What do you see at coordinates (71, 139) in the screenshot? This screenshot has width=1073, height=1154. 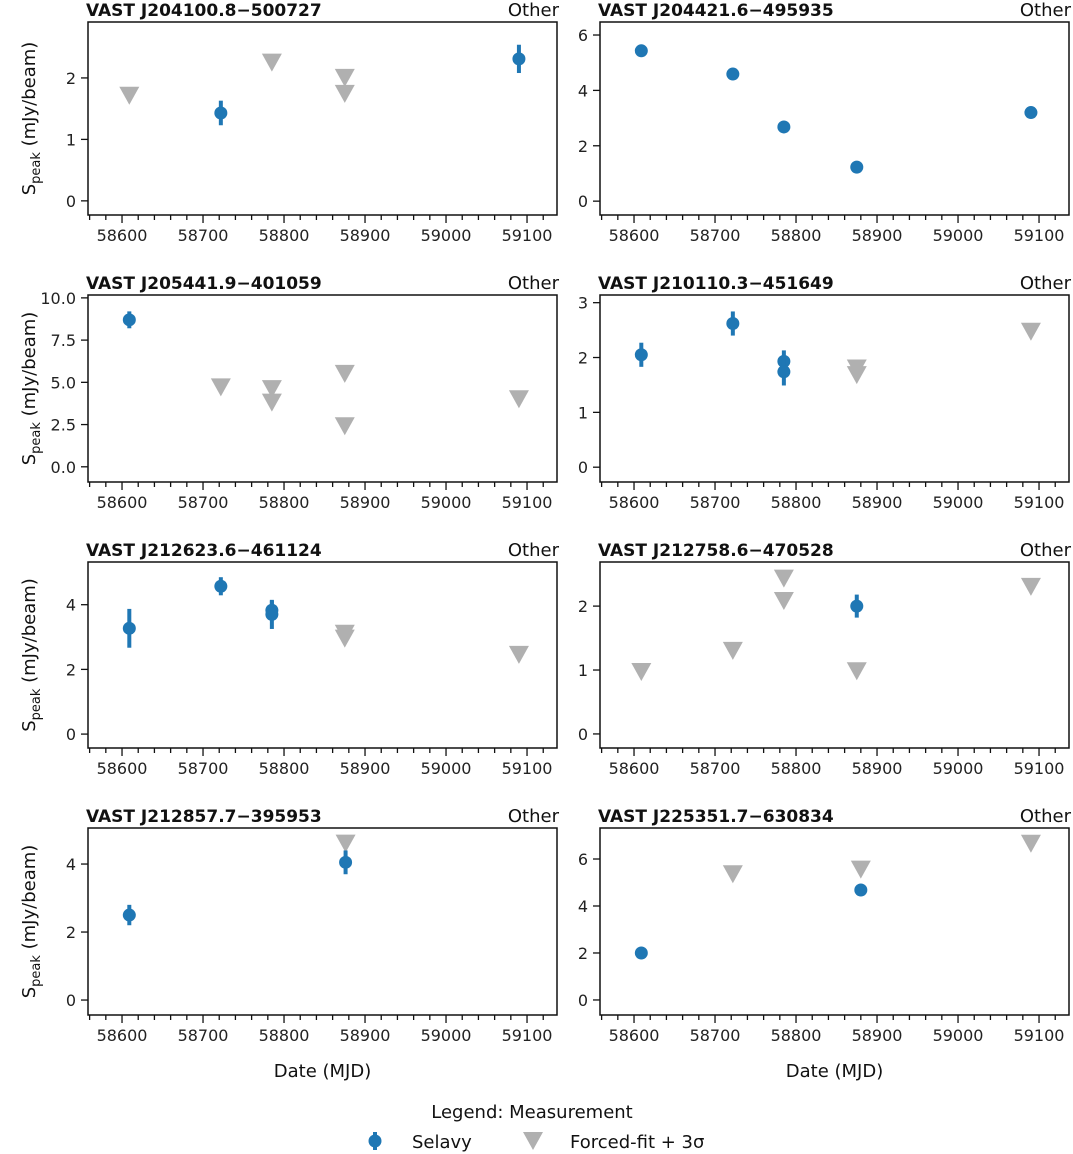 I see `y-tick-label: 1` at bounding box center [71, 139].